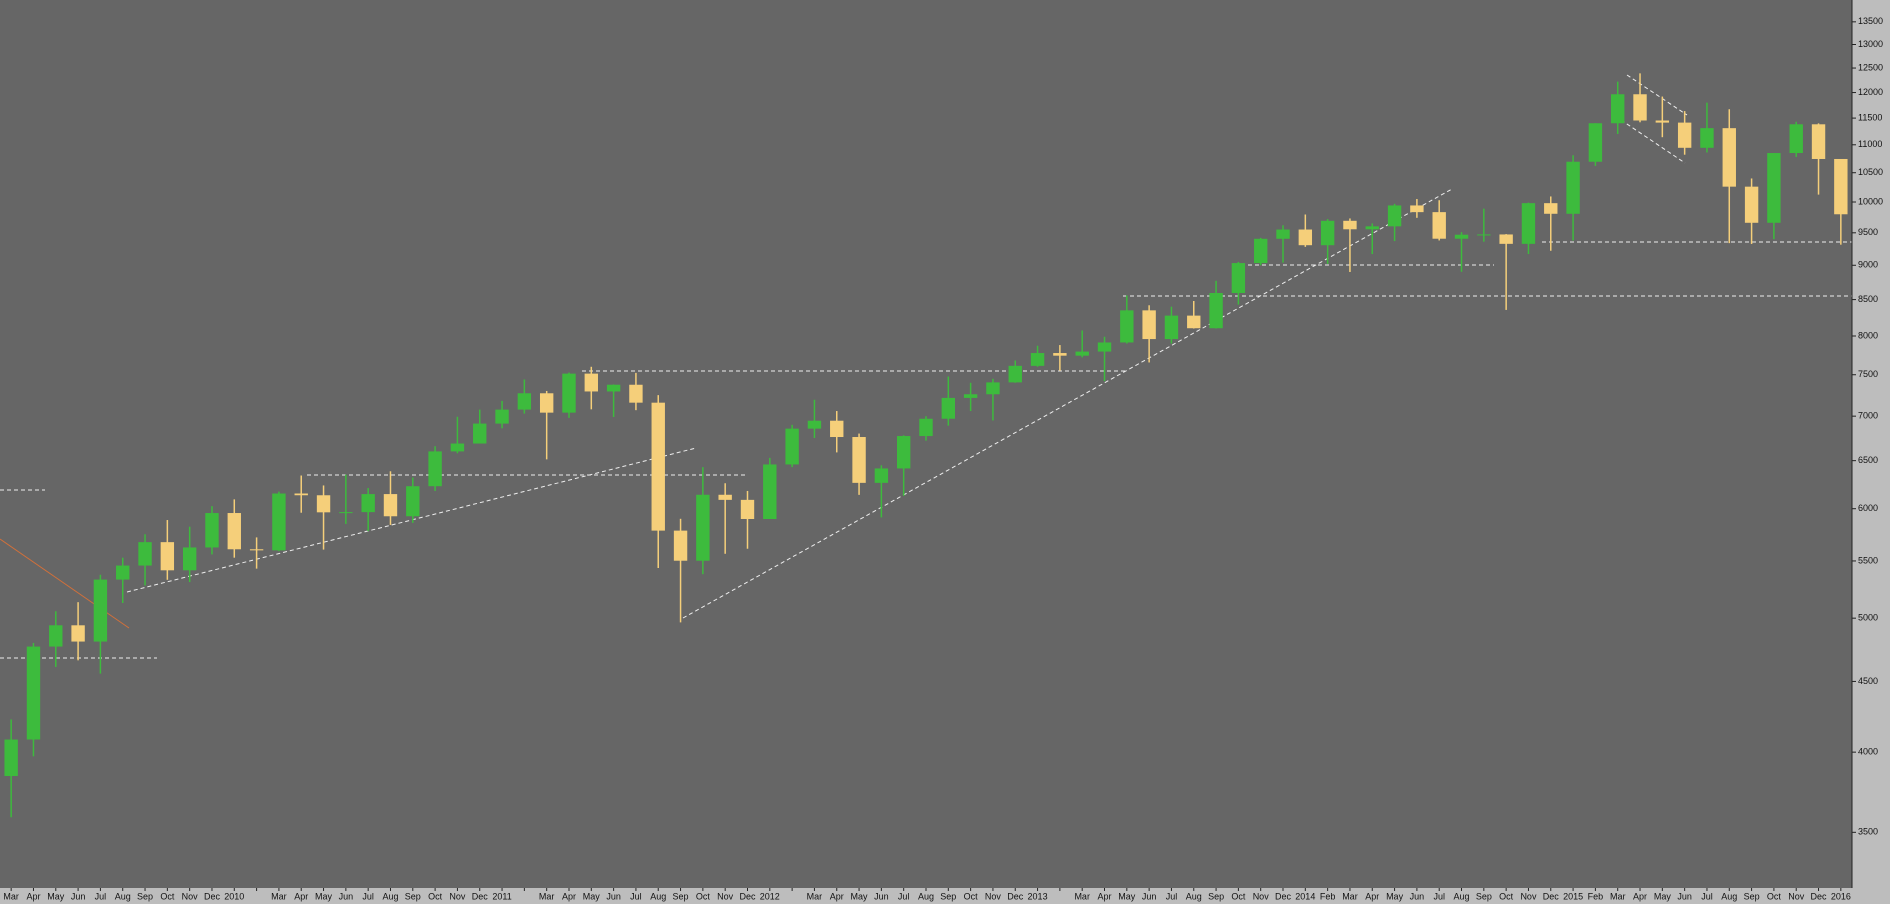 This screenshot has width=1890, height=904. I want to click on x-axis-strip, so click(945, 896).